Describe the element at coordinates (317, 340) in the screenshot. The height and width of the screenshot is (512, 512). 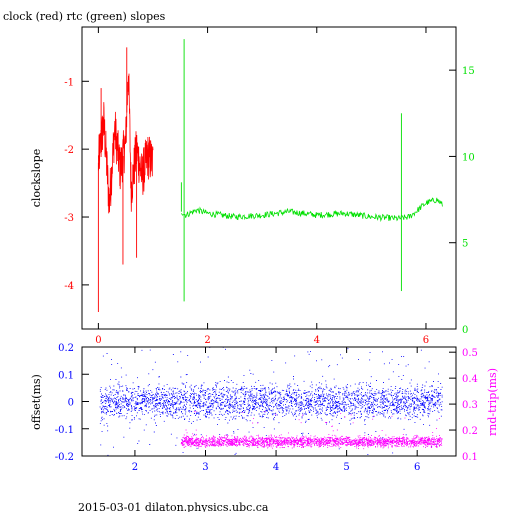
I see `top-x-tick-label: 4` at that location.